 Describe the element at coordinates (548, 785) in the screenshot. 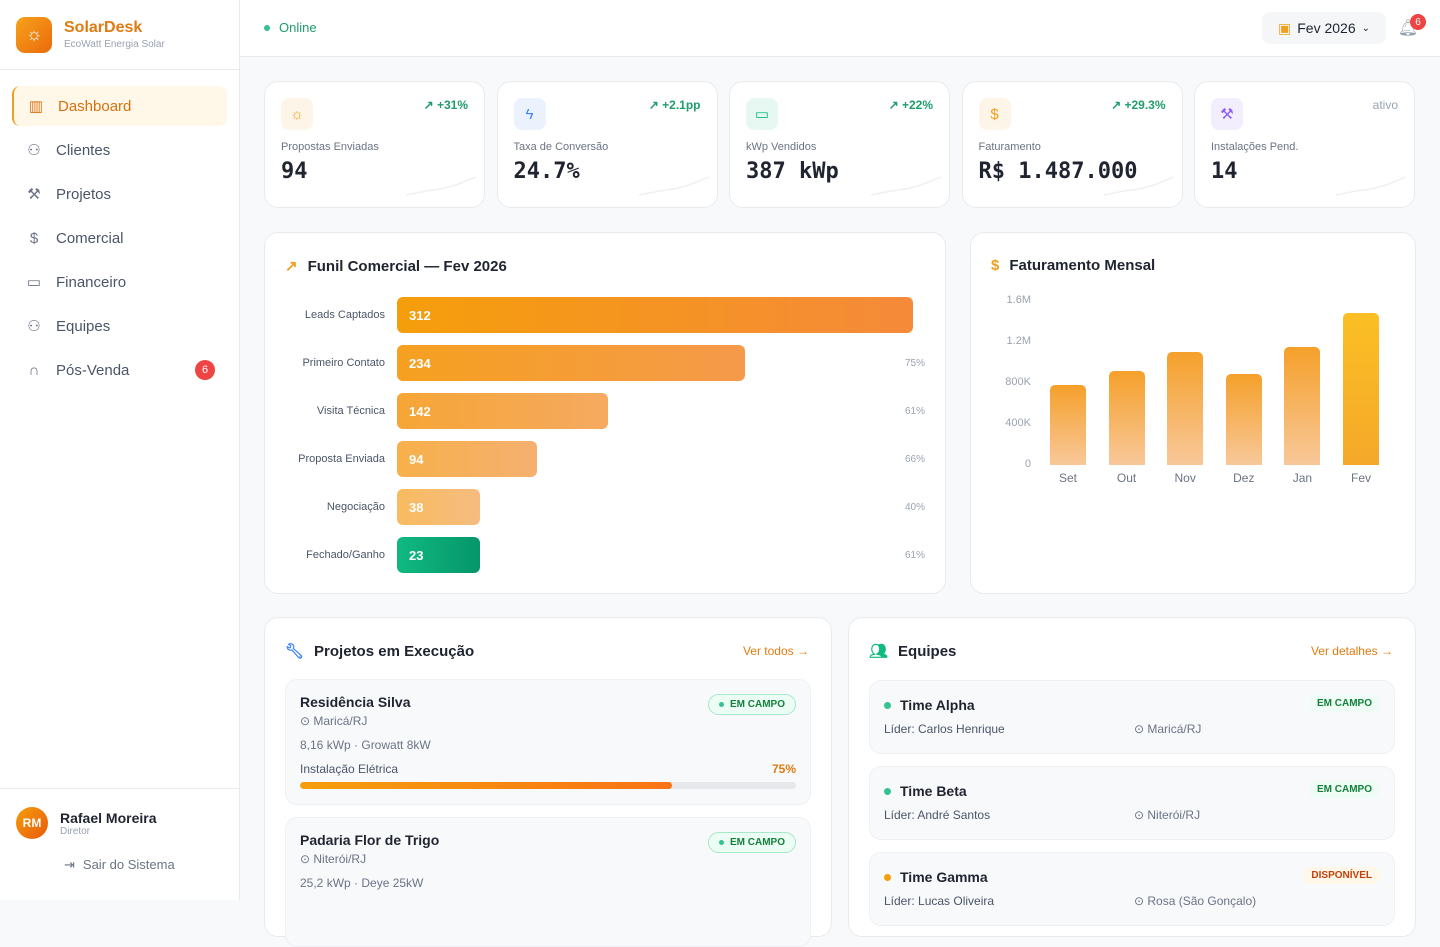

I see `progress-bar` at that location.